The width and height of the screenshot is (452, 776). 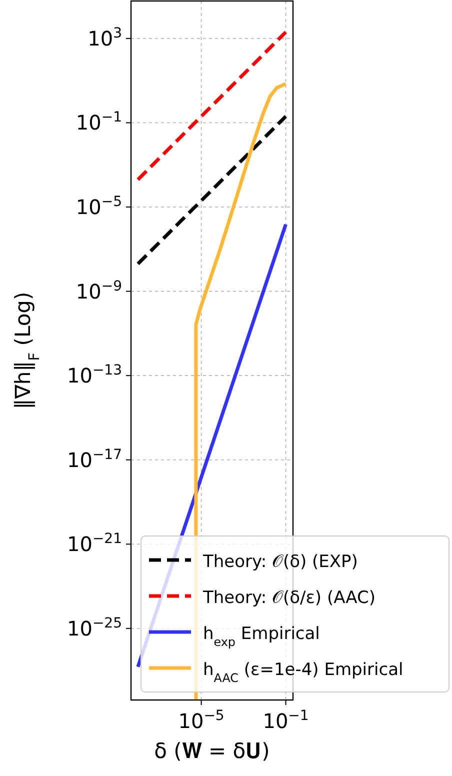 What do you see at coordinates (261, 636) in the screenshot?
I see `legend-label: h$_{exp}$ Empirical` at bounding box center [261, 636].